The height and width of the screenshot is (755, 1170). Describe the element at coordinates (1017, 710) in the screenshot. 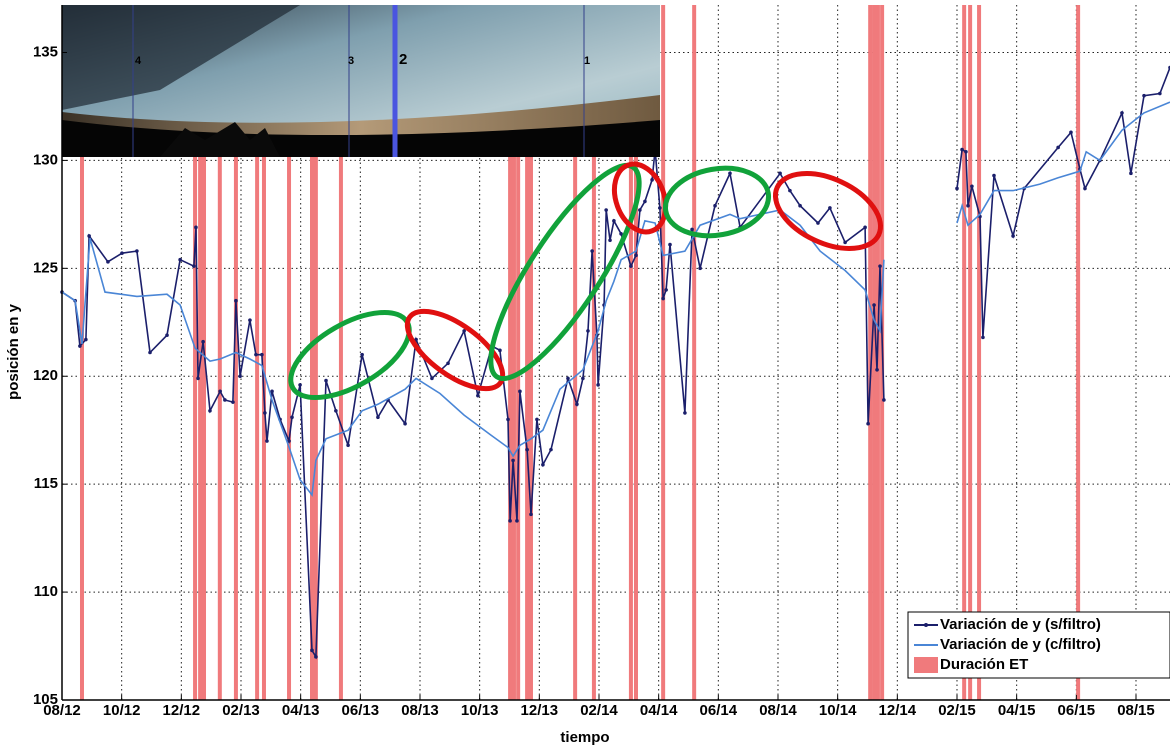

I see `x-tick-label: 04/15` at that location.